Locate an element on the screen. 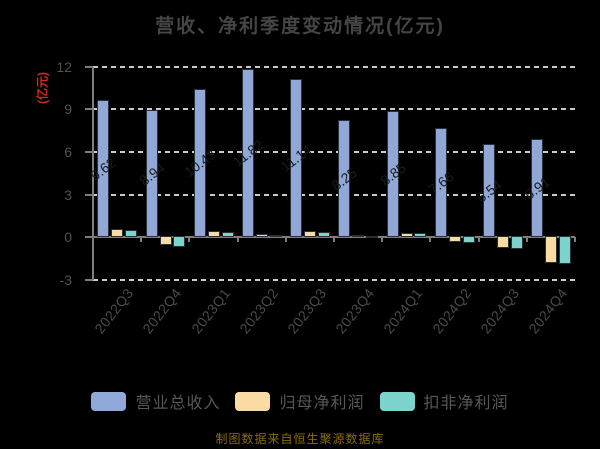  legend-label: 扣非净利润 is located at coordinates (466, 403).